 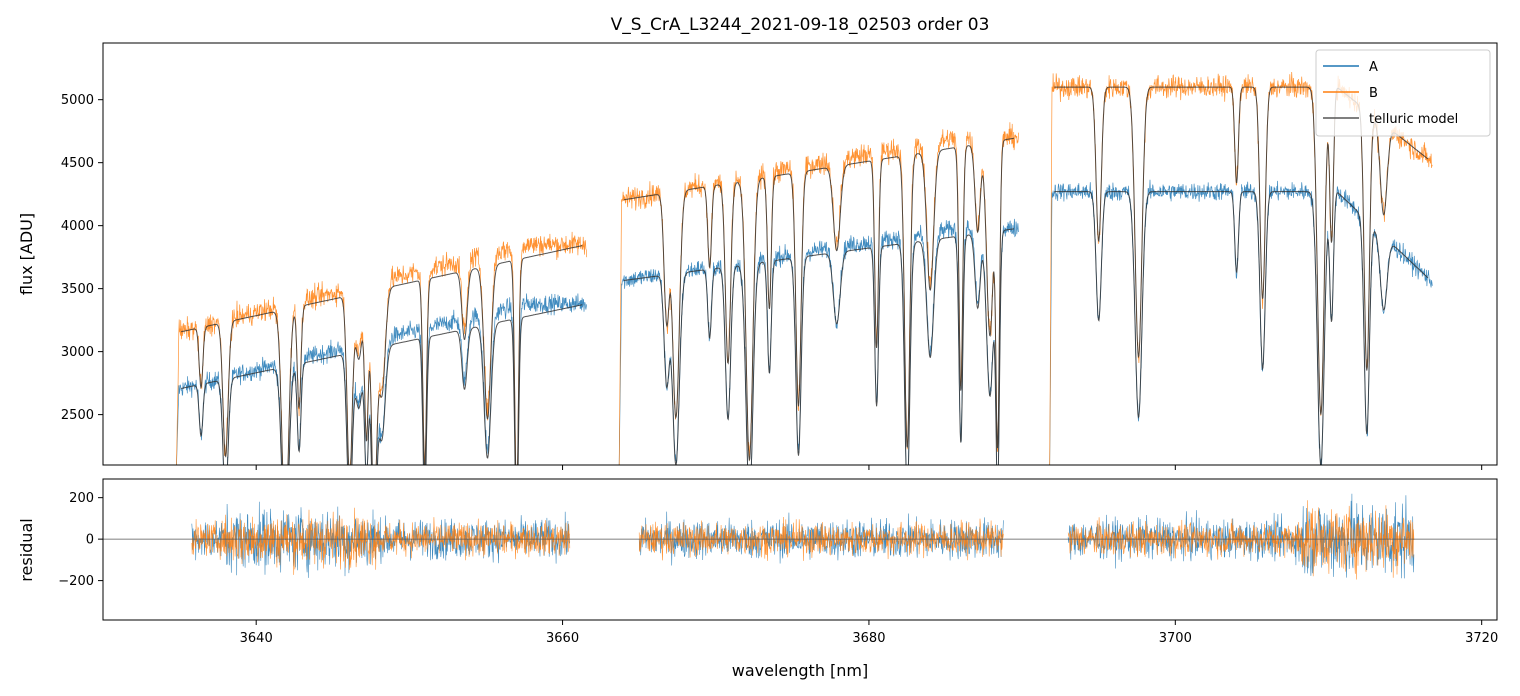 What do you see at coordinates (1175, 638) in the screenshot?
I see `residual-x-tick-label: 3700` at bounding box center [1175, 638].